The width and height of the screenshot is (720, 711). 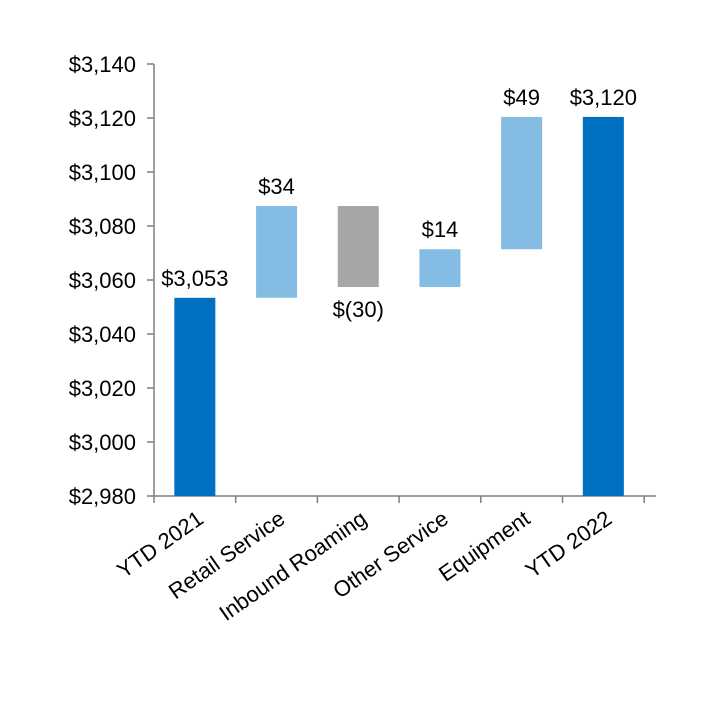 What do you see at coordinates (102, 226) in the screenshot?
I see `y-tick-label: $3,080` at bounding box center [102, 226].